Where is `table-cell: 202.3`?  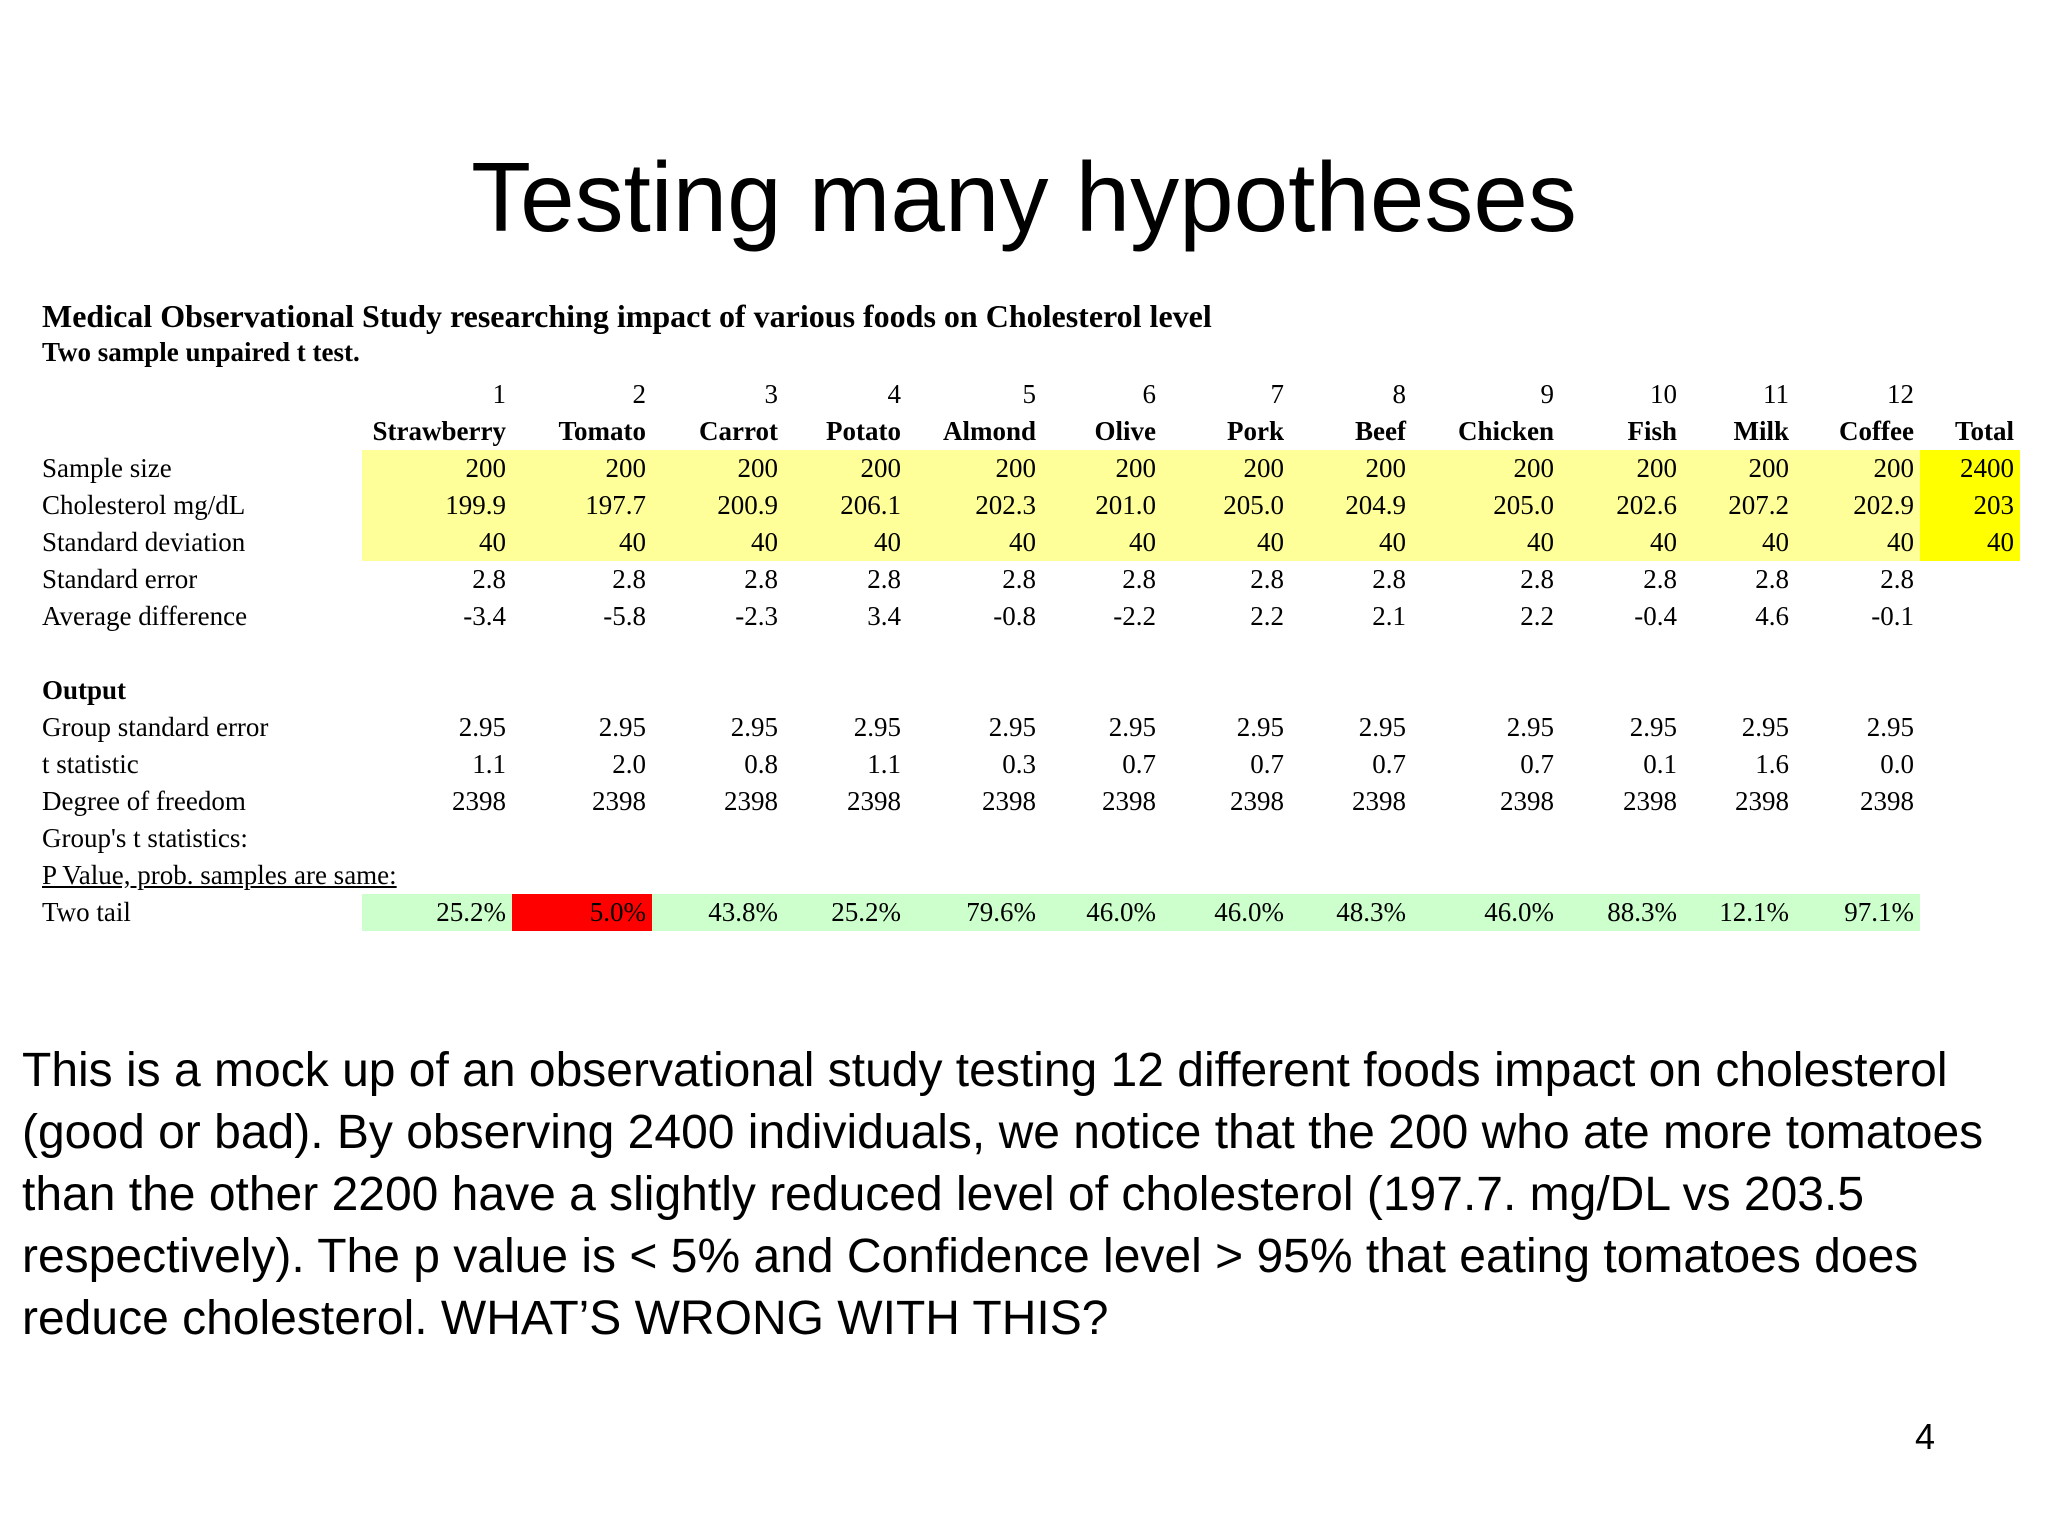
table-cell: 202.3 is located at coordinates (974, 505).